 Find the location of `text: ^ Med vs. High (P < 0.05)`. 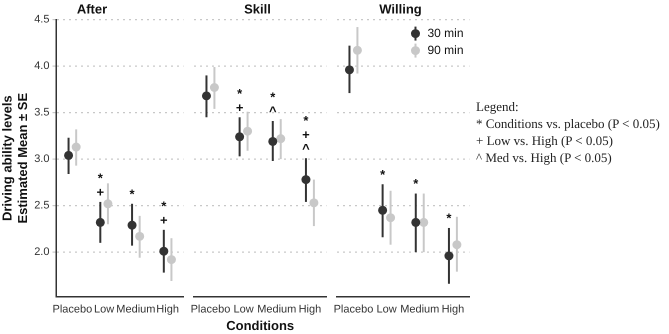

text: ^ Med vs. High (P < 0.05) is located at coordinates (544, 157).